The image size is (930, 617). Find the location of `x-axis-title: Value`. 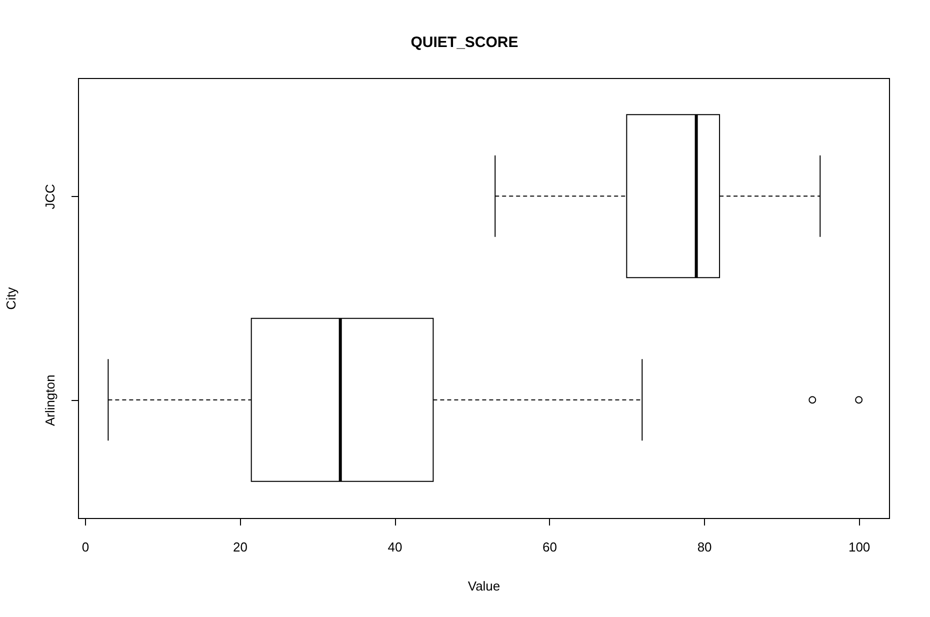

x-axis-title: Value is located at coordinates (484, 586).